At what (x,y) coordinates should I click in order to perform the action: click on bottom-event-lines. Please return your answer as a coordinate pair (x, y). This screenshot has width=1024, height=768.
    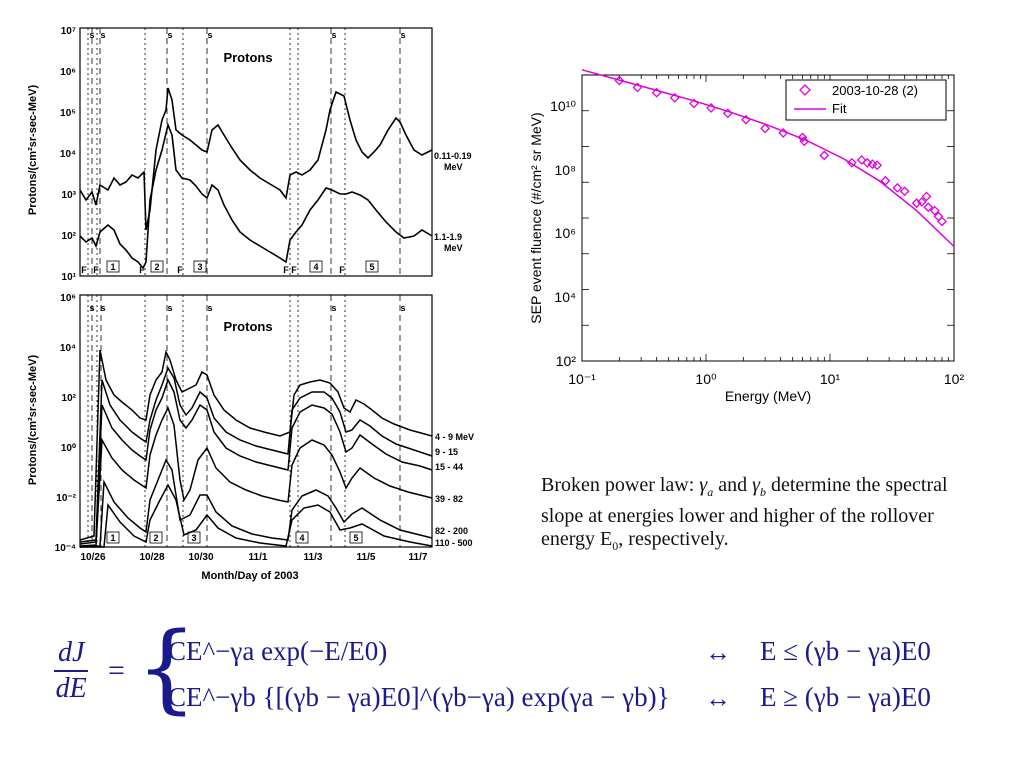
    Looking at the image, I should click on (246, 421).